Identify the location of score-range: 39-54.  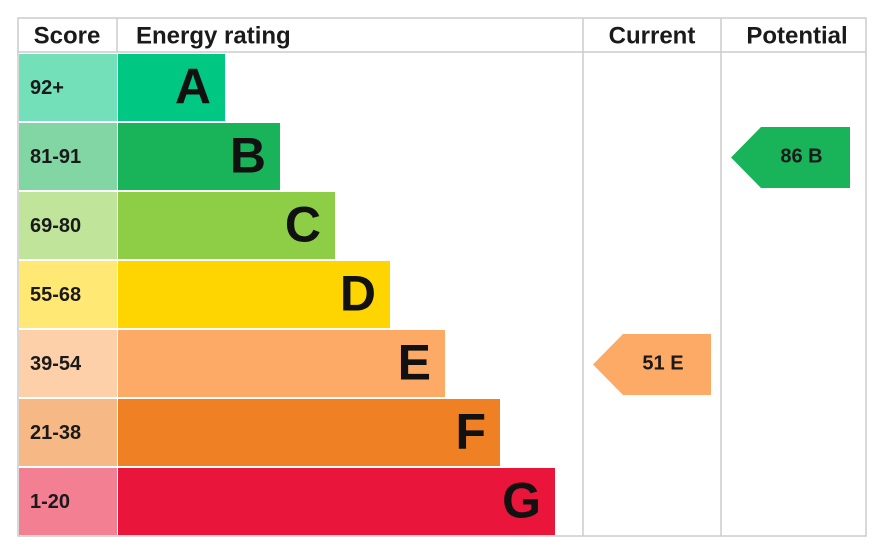
(56, 364).